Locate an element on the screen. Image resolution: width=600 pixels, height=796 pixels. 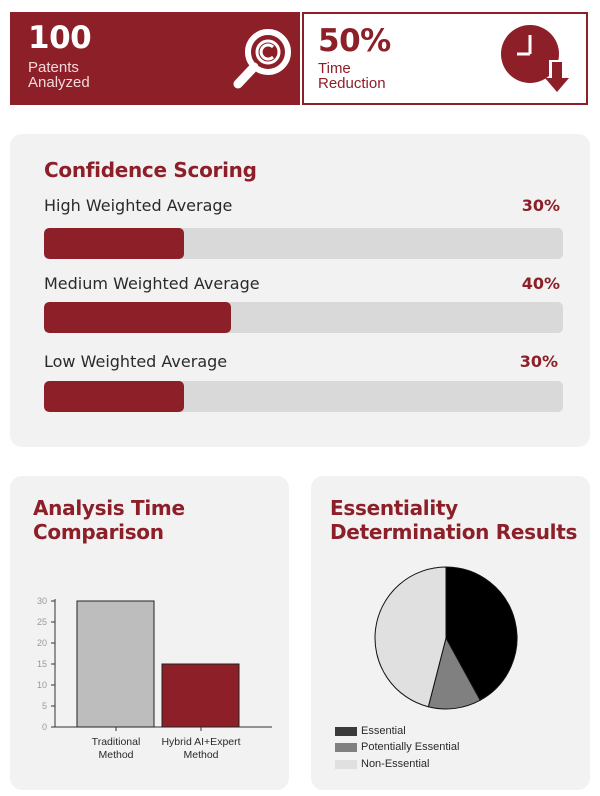
legend-label: Non-Essential is located at coordinates (395, 764).